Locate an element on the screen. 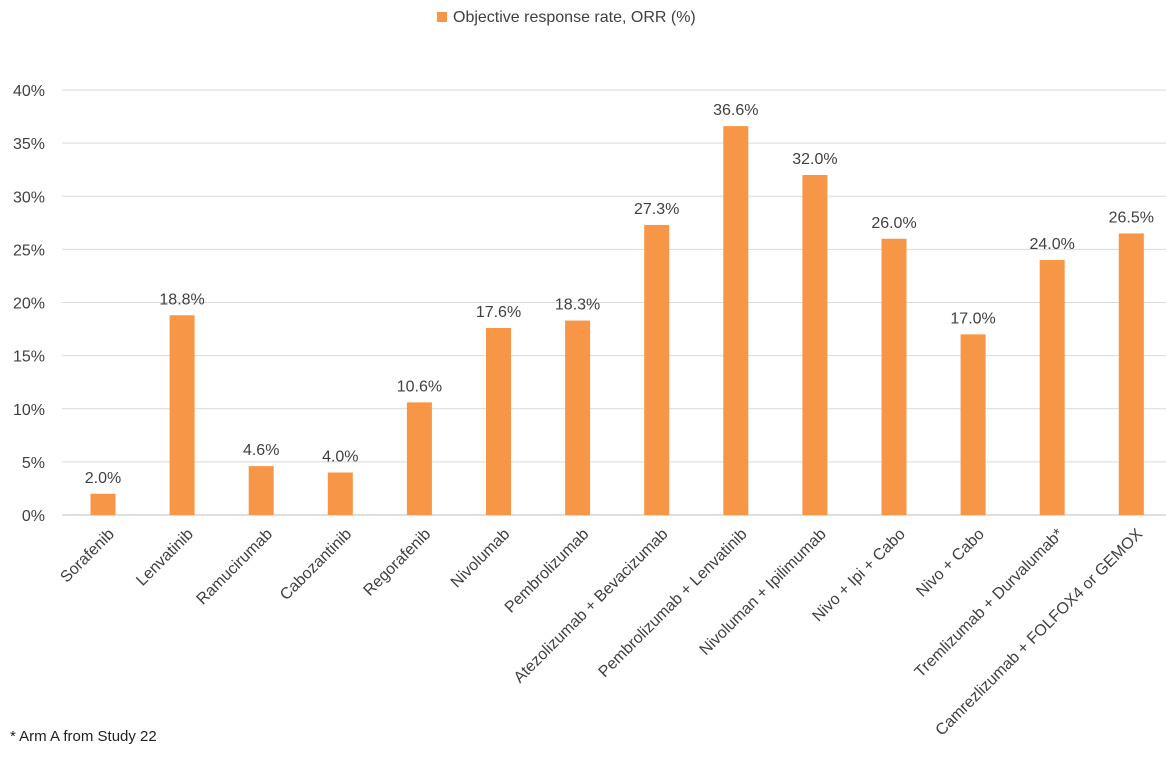 This screenshot has height=759, width=1166. data-label: 26.5% is located at coordinates (1131, 217).